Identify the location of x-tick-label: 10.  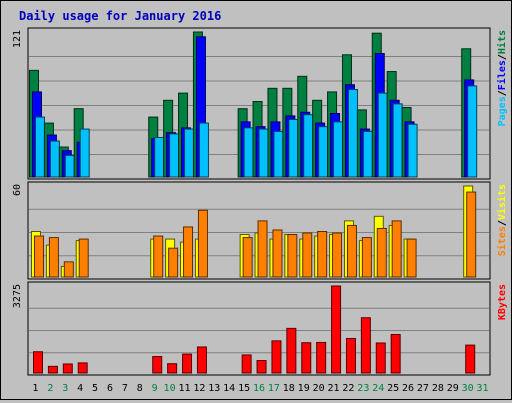
(170, 388).